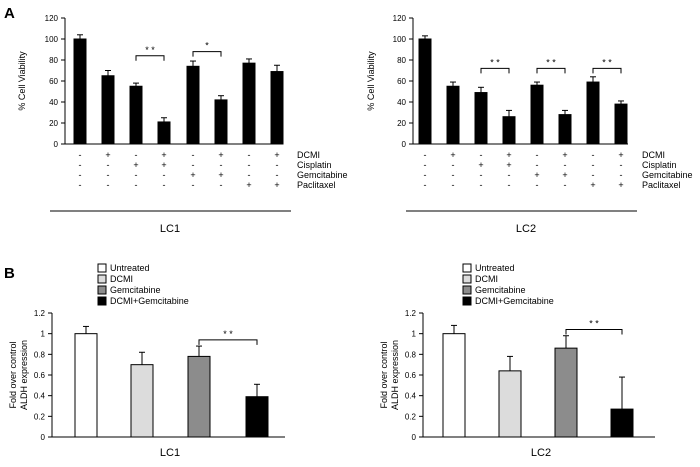 Image resolution: width=700 pixels, height=467 pixels. Describe the element at coordinates (401, 102) in the screenshot. I see `y-tick-label: 40` at that location.